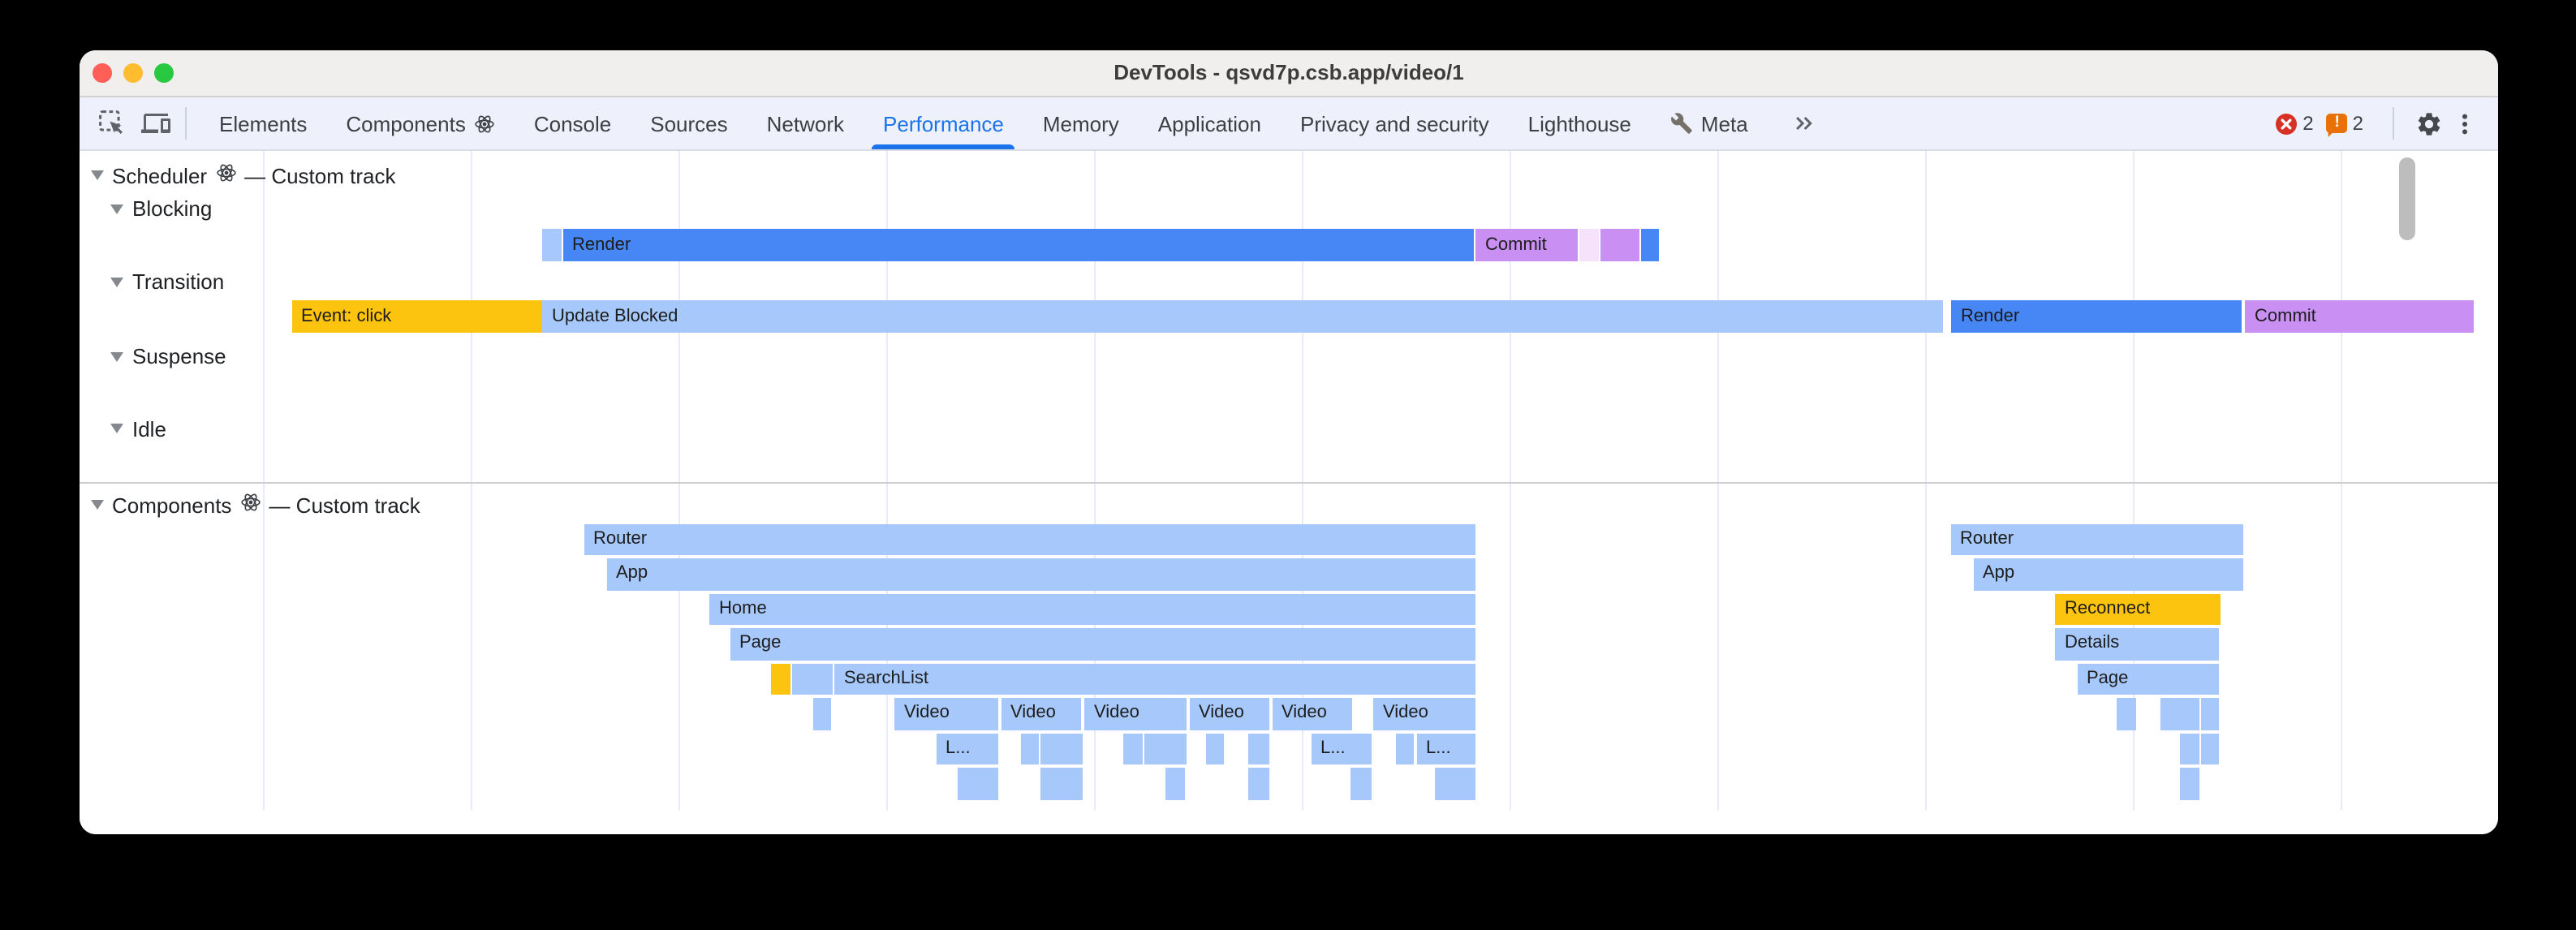 The height and width of the screenshot is (930, 2576). I want to click on lane-label-suspense: Suspense, so click(168, 356).